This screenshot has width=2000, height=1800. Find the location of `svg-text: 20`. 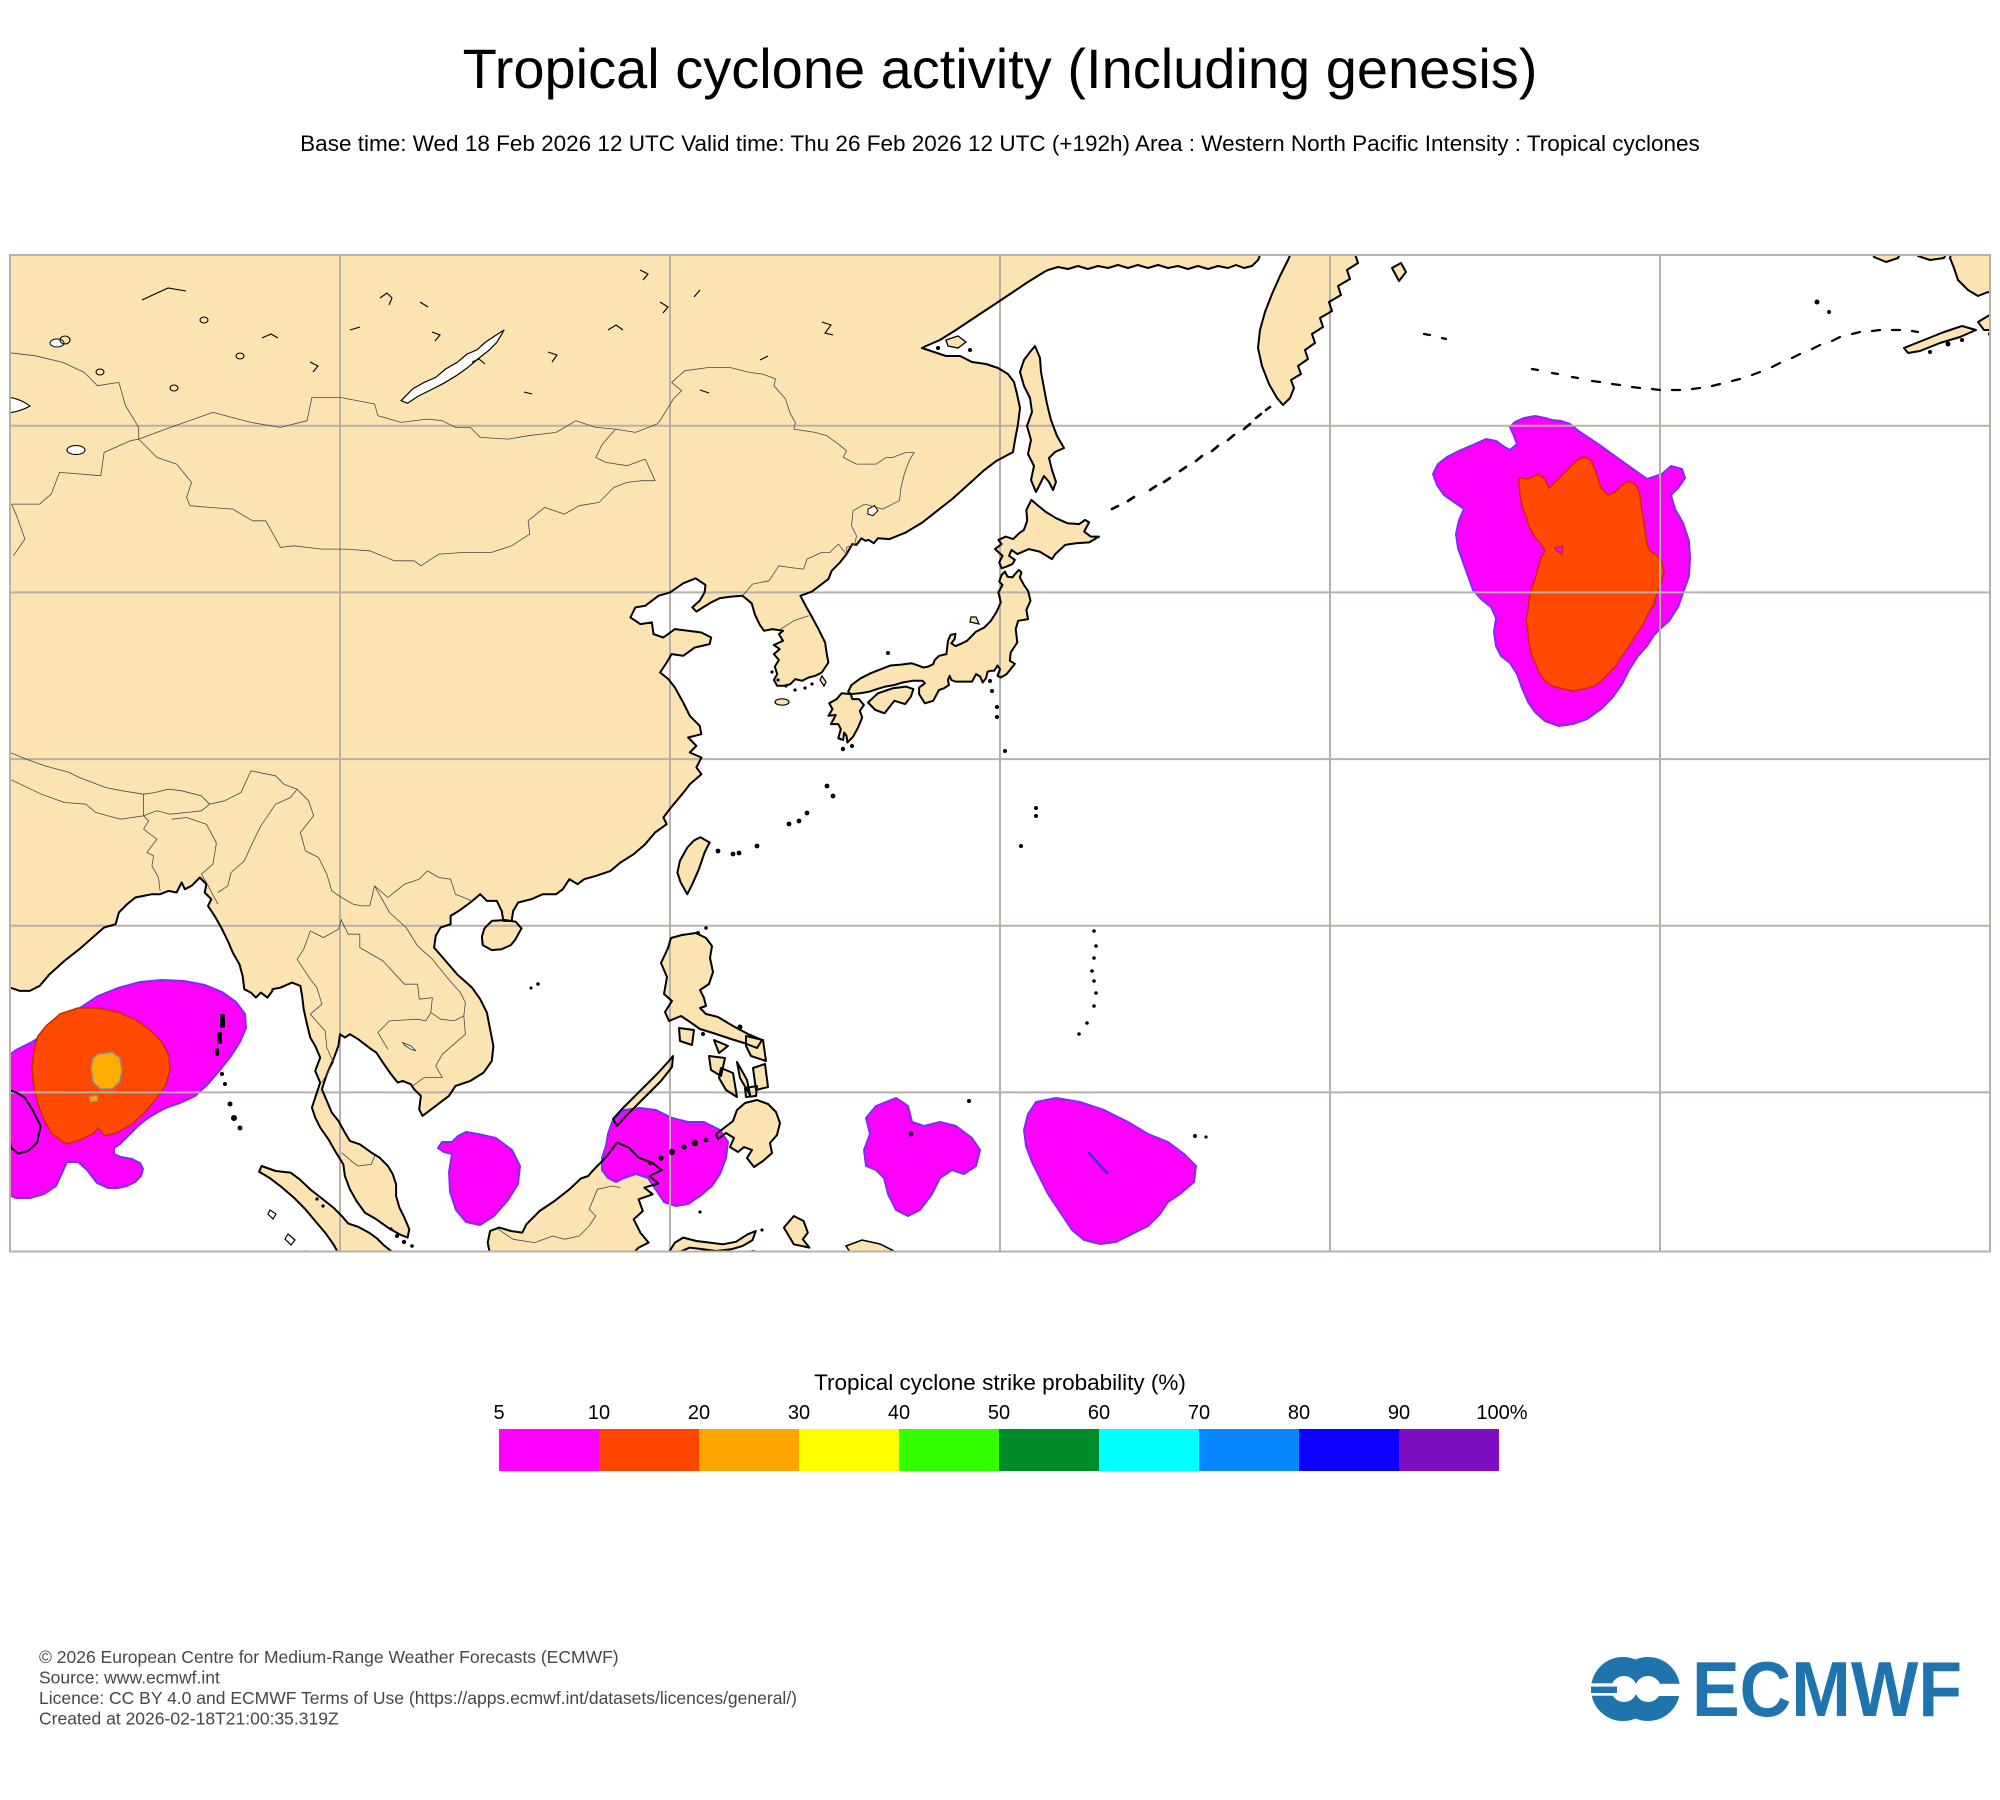

svg-text: 20 is located at coordinates (699, 1413).